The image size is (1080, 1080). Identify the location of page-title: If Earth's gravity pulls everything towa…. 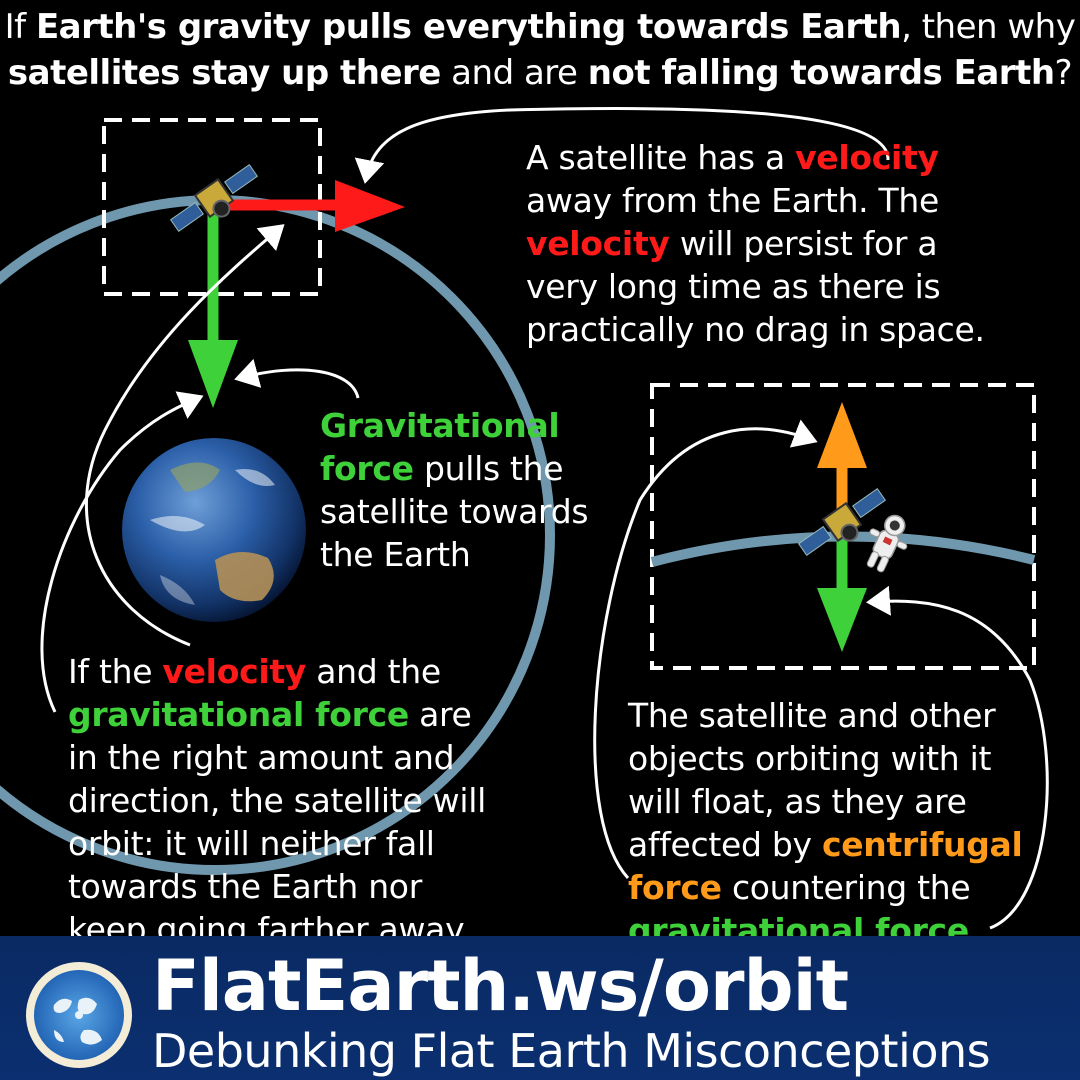
(540, 50).